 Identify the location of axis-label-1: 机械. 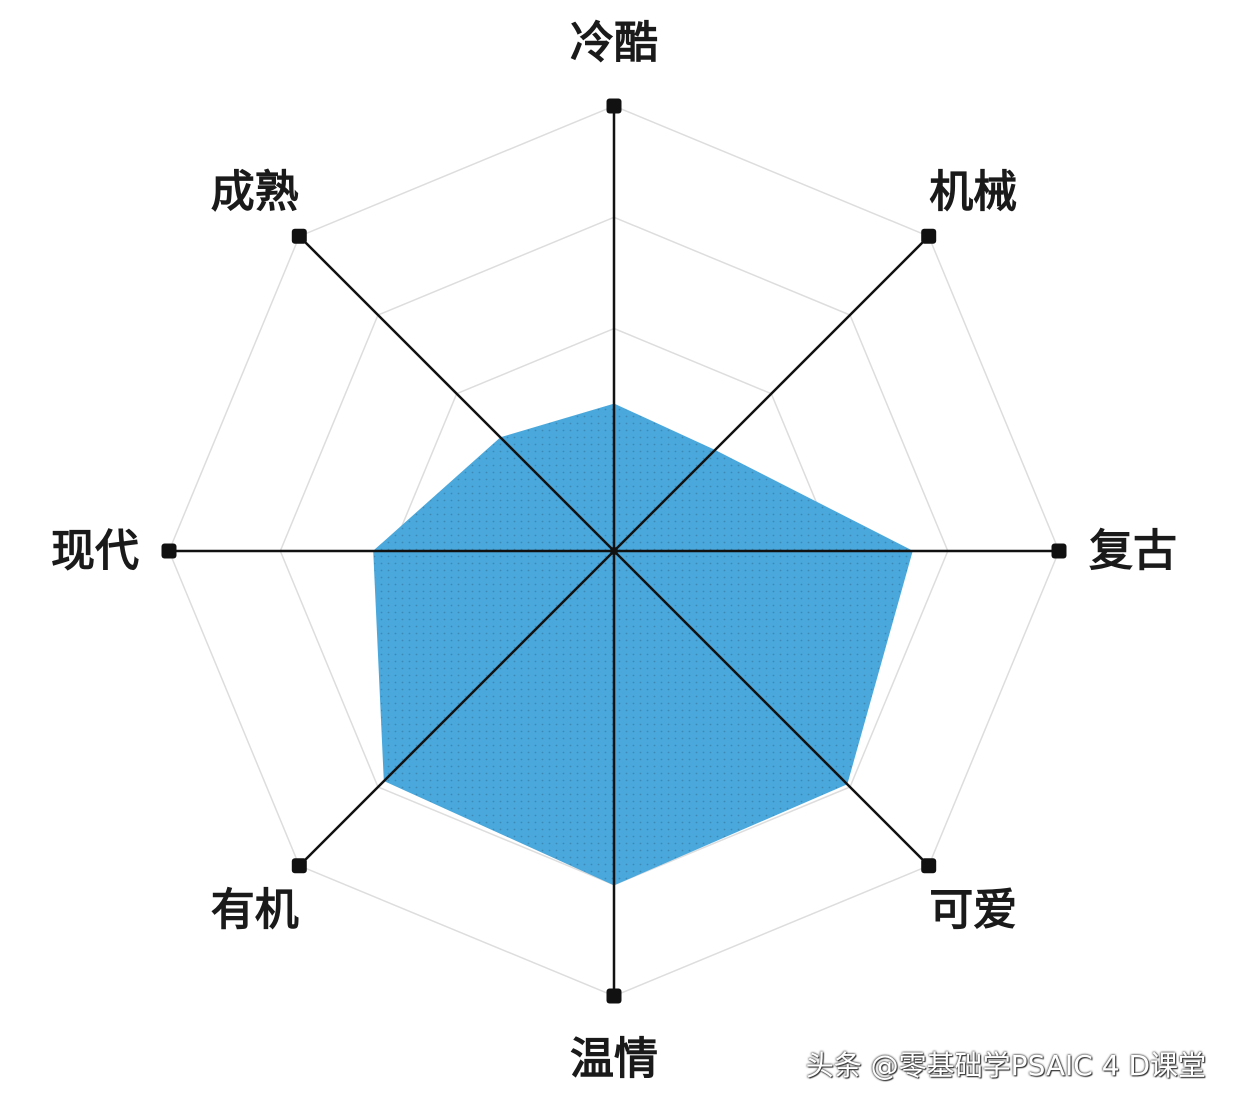
(973, 191).